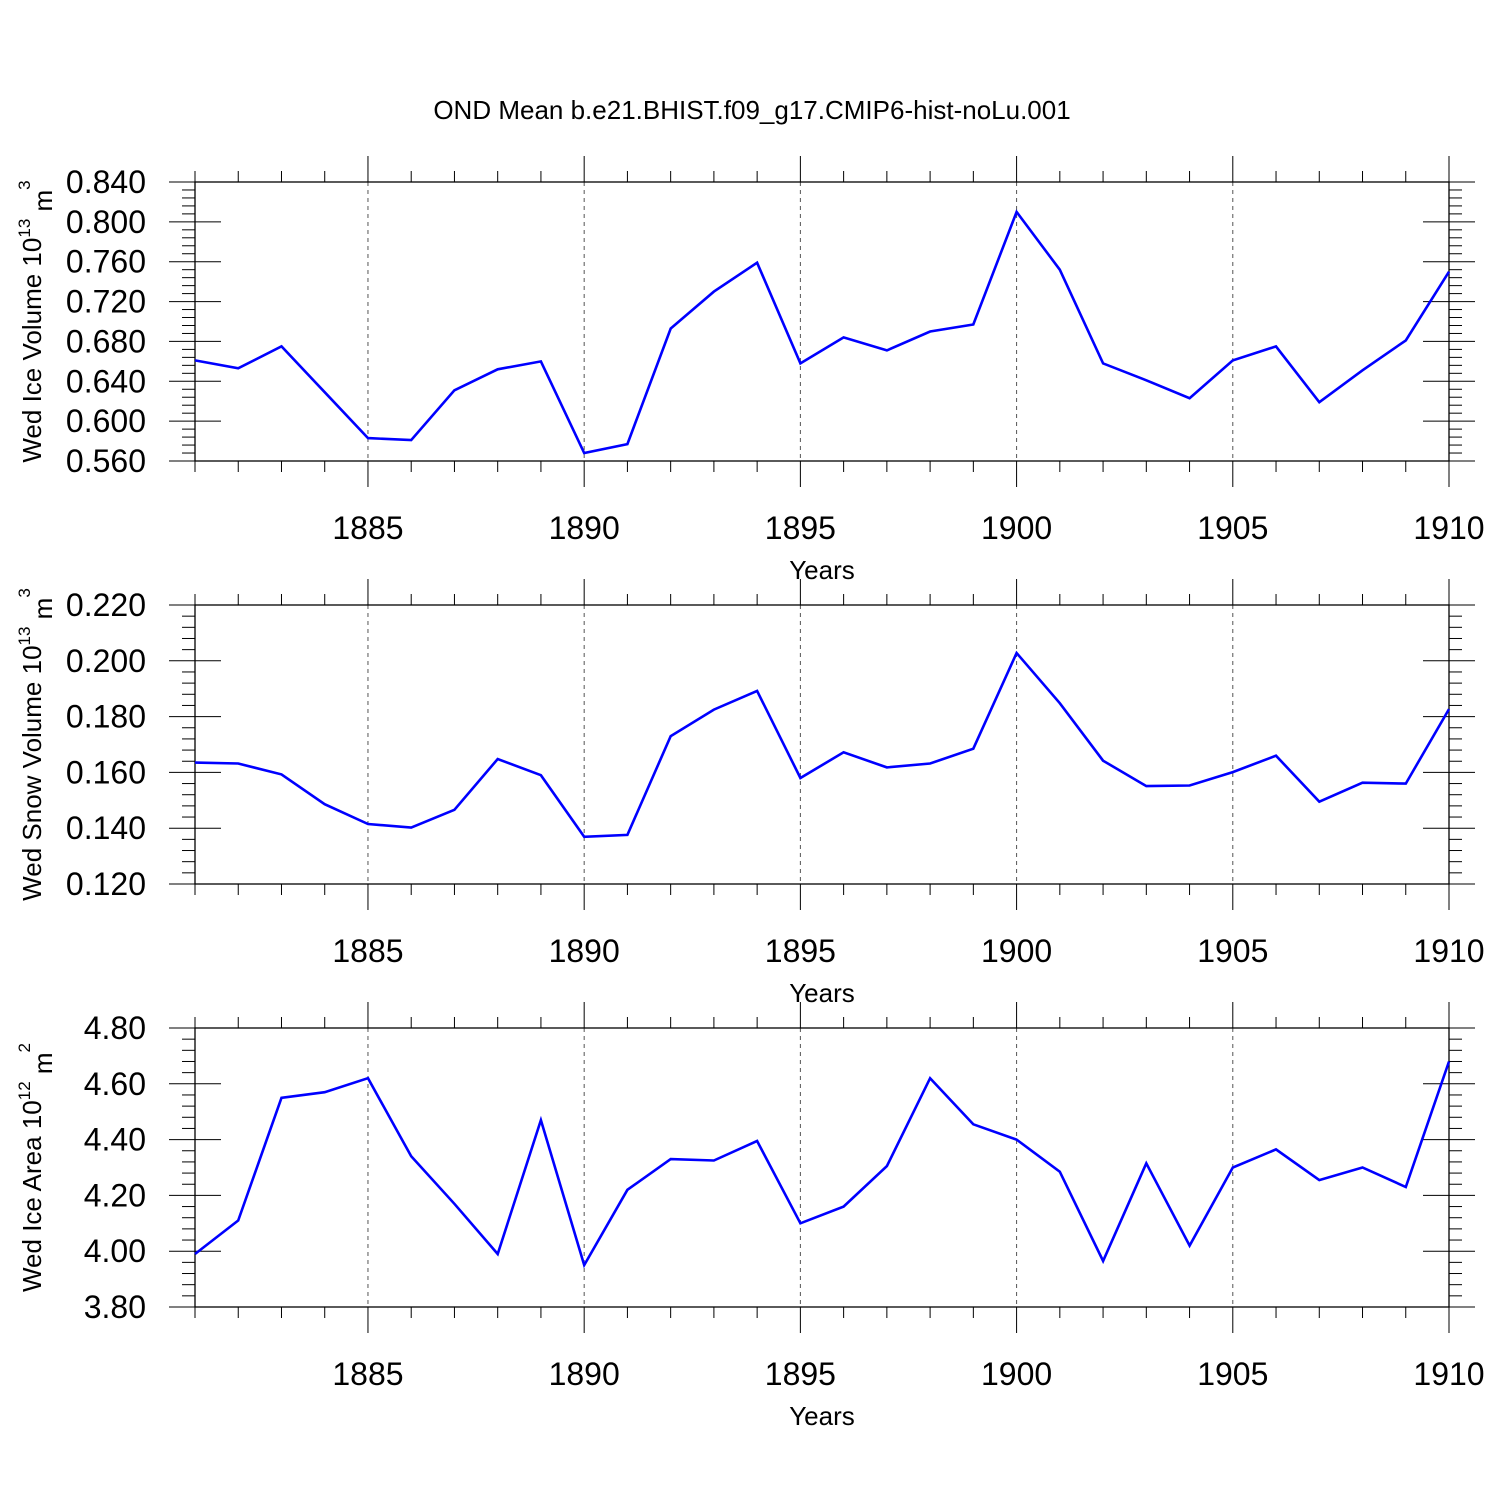 The height and width of the screenshot is (1500, 1500). I want to click on y-tick-label: 0.720, so click(106, 302).